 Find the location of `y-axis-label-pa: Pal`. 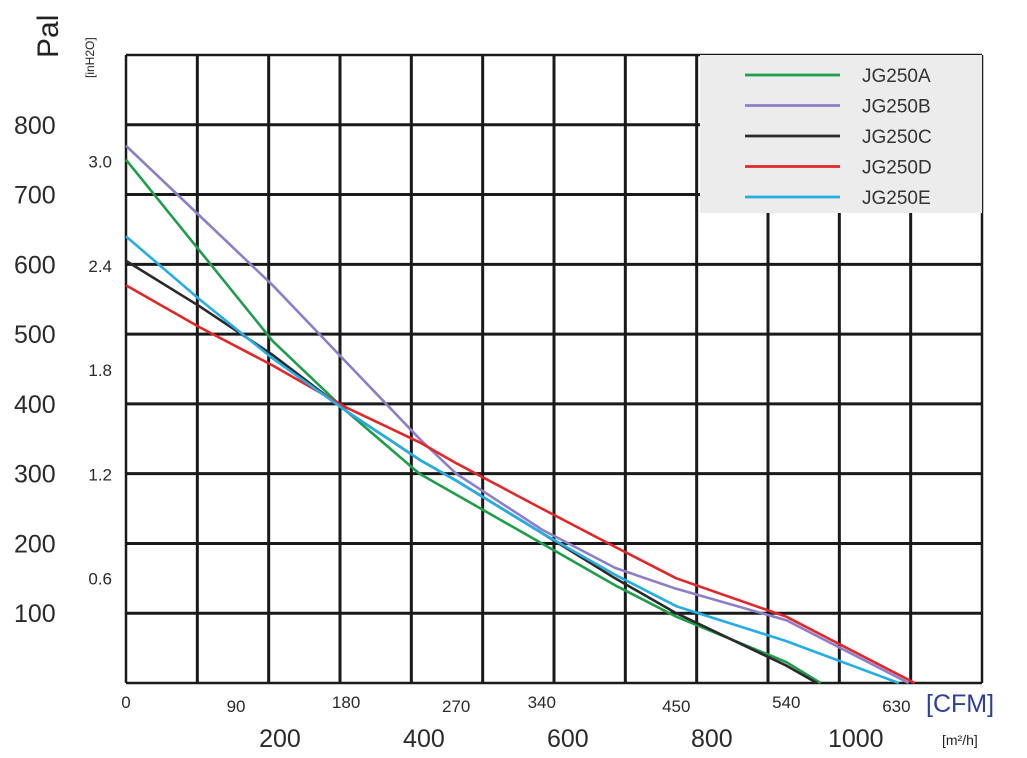

y-axis-label-pa: Pal is located at coordinates (48, 36).